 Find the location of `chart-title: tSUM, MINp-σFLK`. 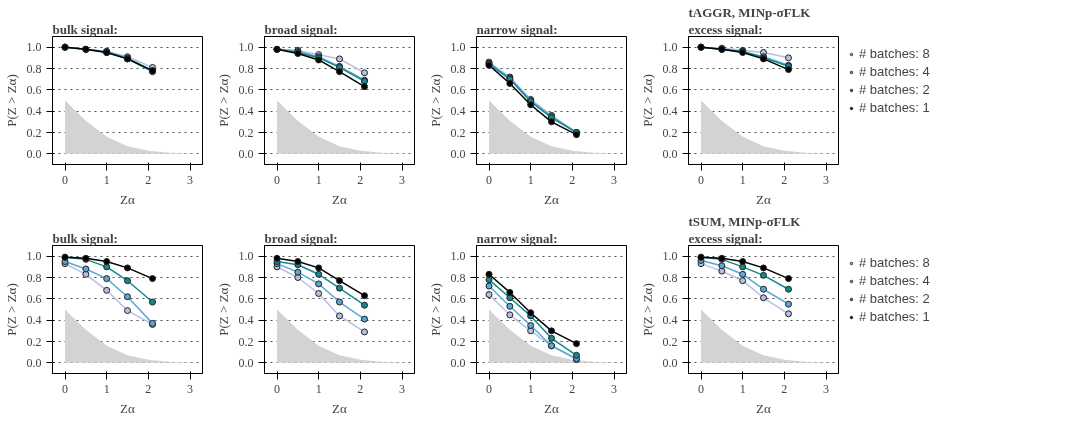

chart-title: tSUM, MINp-σFLK is located at coordinates (745, 221).